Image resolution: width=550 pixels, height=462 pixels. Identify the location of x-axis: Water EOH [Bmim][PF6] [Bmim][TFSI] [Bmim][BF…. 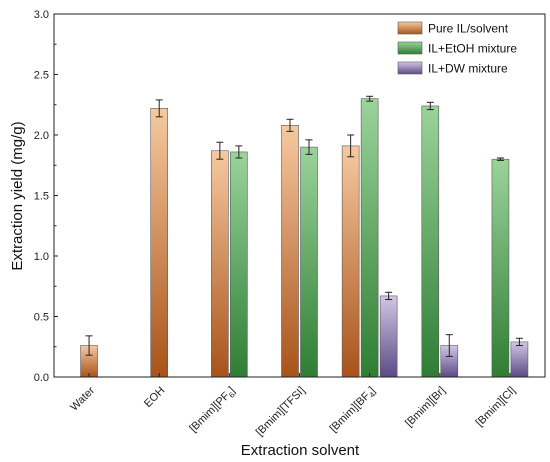
(293, 405).